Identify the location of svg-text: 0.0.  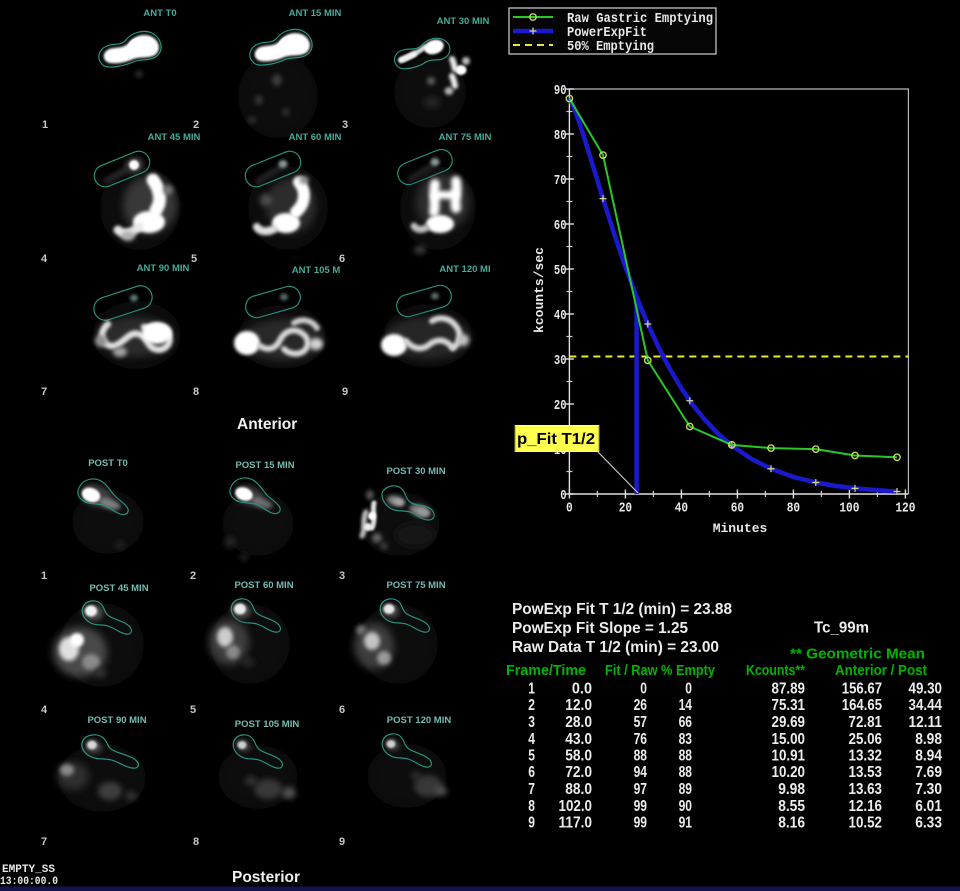
(582, 689).